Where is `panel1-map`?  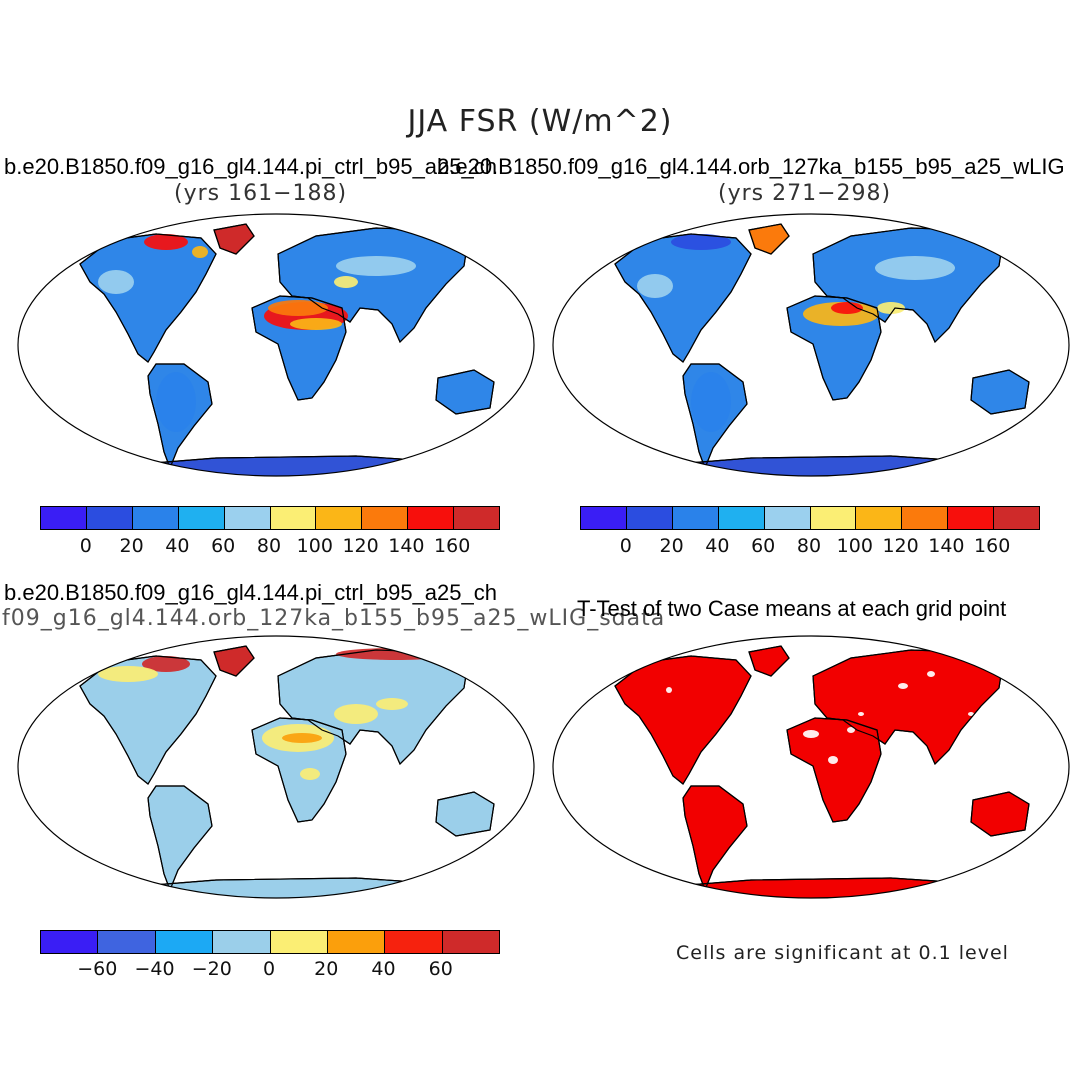 panel1-map is located at coordinates (276, 345).